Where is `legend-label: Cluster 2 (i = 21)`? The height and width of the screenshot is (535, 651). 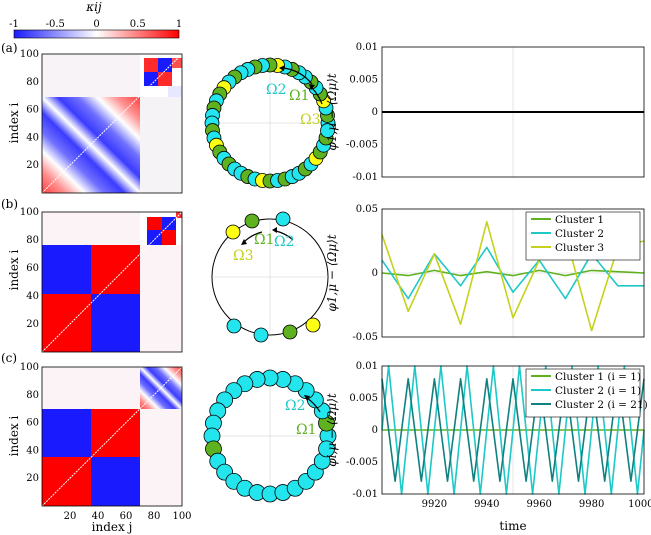
legend-label: Cluster 2 (i = 21) is located at coordinates (601, 405).